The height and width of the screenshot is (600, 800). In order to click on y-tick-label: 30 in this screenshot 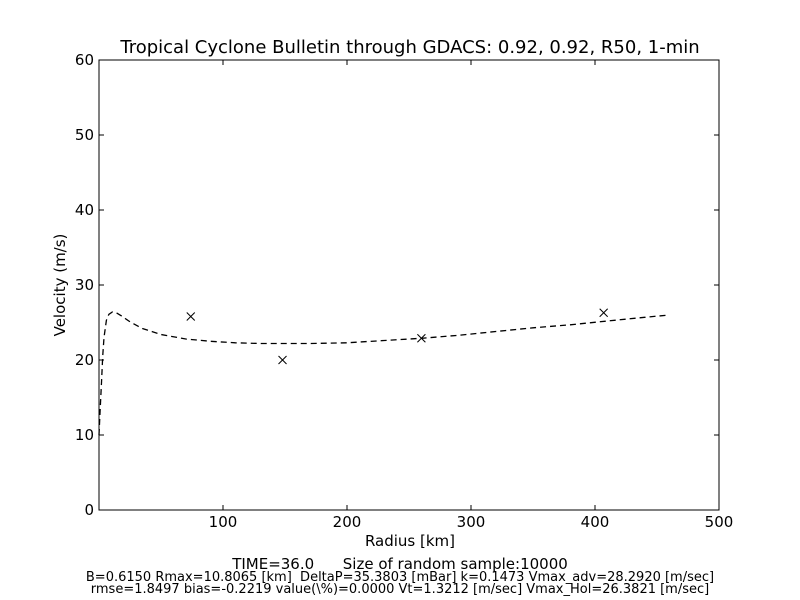, I will do `click(84, 285)`.